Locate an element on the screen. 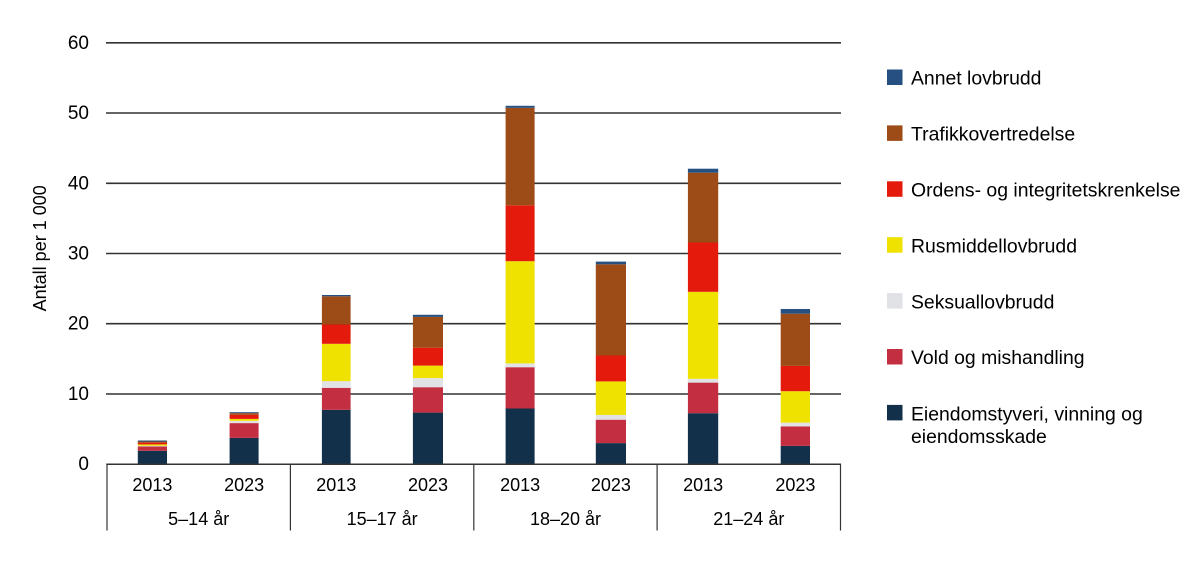 The width and height of the screenshot is (1200, 569). svg-text: Rusmiddellovbrudd is located at coordinates (994, 246).